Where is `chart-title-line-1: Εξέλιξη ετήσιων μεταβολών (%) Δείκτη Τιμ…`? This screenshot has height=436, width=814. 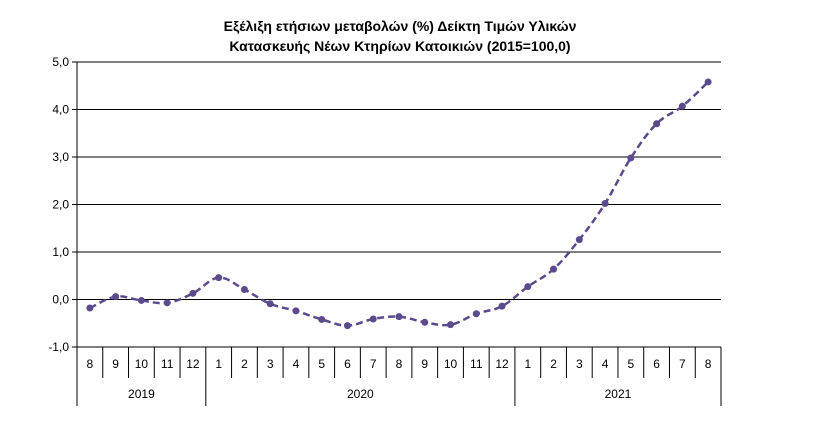
chart-title-line-1: Εξέλιξη ετήσιων μεταβολών (%) Δείκτη Τιμ… is located at coordinates (400, 26).